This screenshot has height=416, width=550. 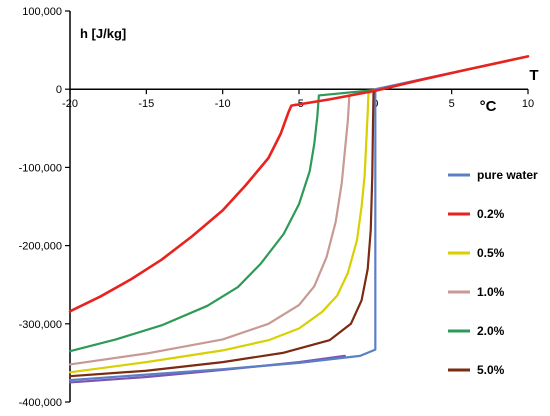 I want to click on x-tick-label: 10, so click(x=528, y=104).